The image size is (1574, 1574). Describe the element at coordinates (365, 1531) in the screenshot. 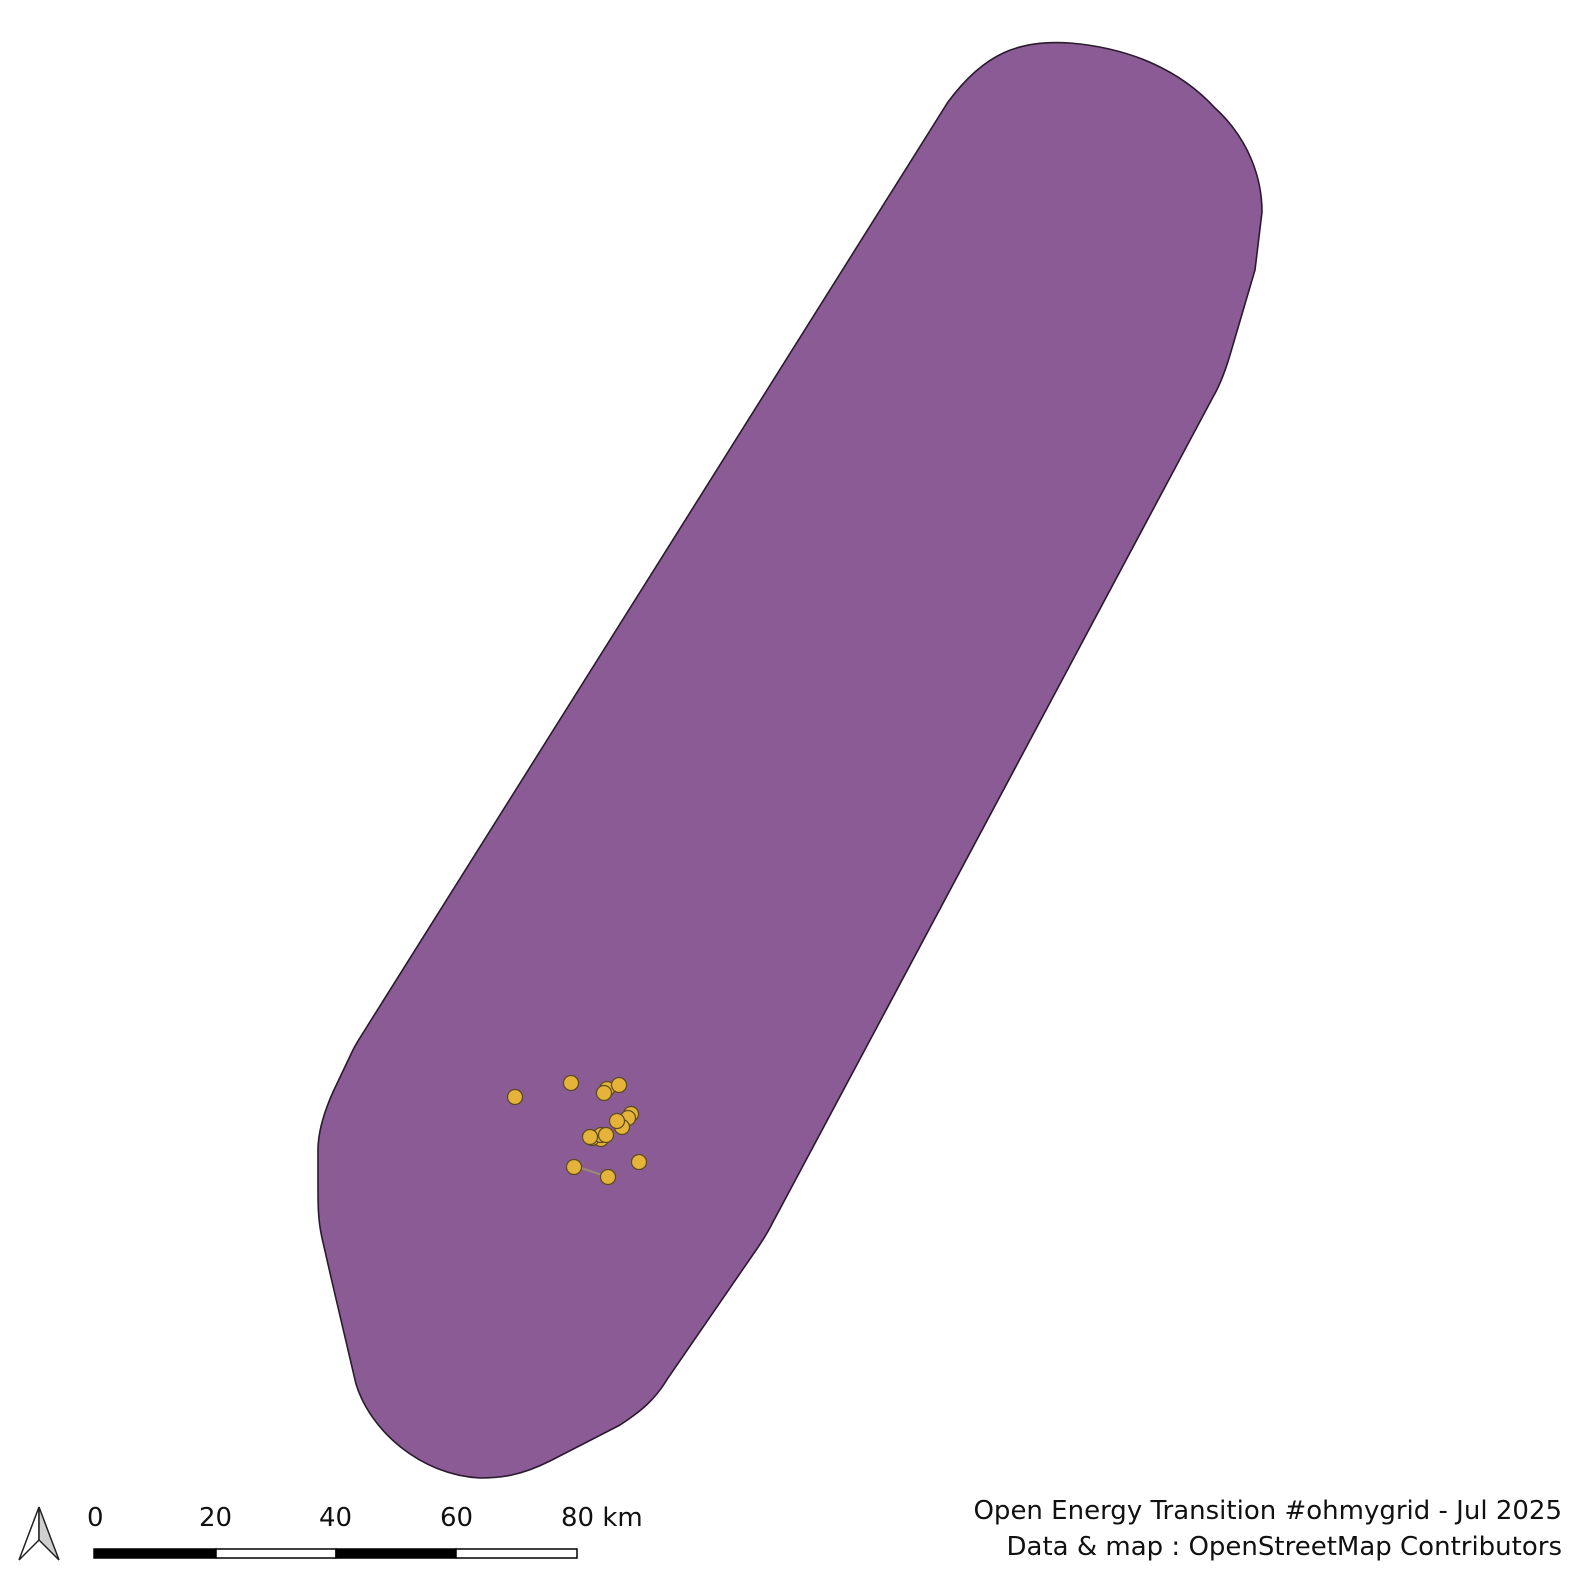

I see `scale-bar: 0 20 40 60 80 km` at that location.